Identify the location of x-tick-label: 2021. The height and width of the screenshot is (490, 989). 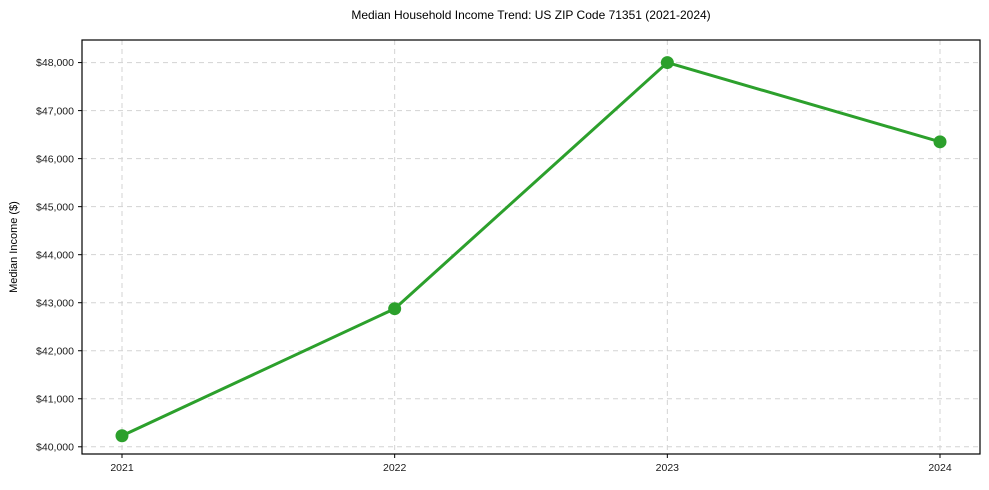
(122, 468).